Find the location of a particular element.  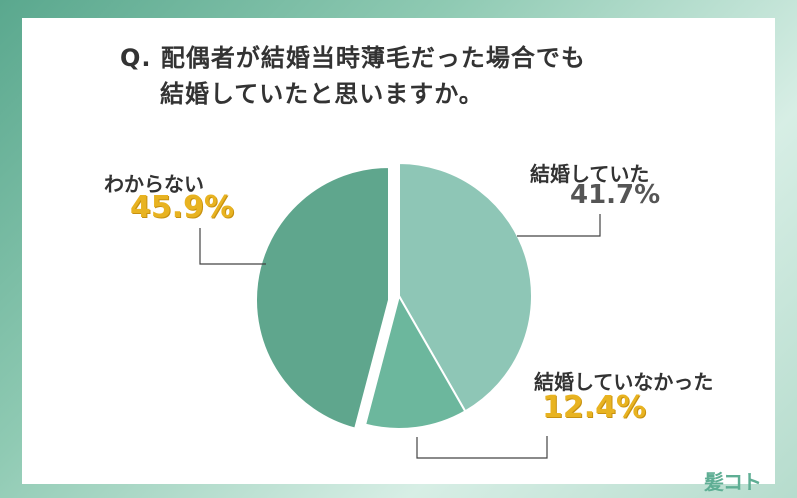

slice-kekkon-shiteinakatta is located at coordinates (415, 361).